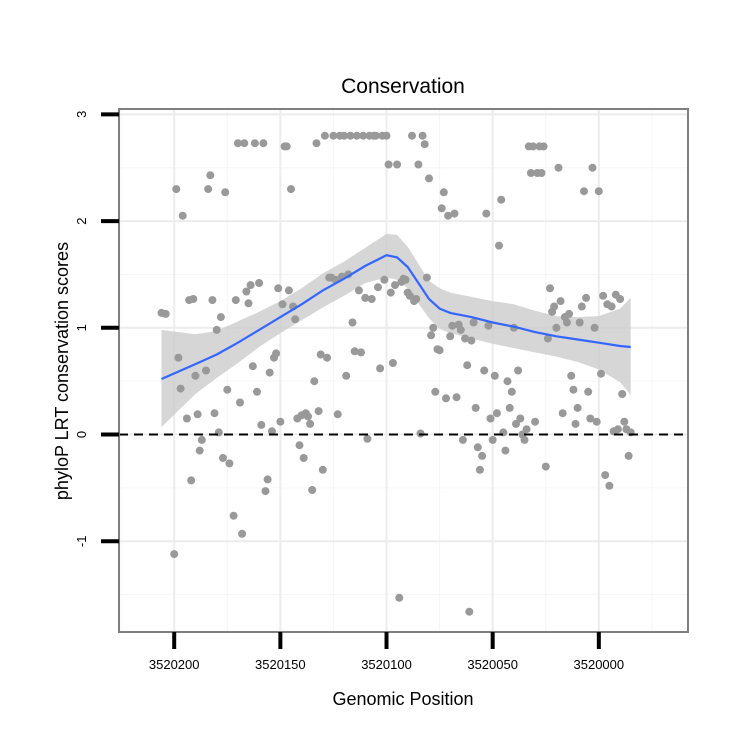 Image resolution: width=750 pixels, height=750 pixels. Describe the element at coordinates (81, 327) in the screenshot. I see `y-tick-label: 1` at that location.